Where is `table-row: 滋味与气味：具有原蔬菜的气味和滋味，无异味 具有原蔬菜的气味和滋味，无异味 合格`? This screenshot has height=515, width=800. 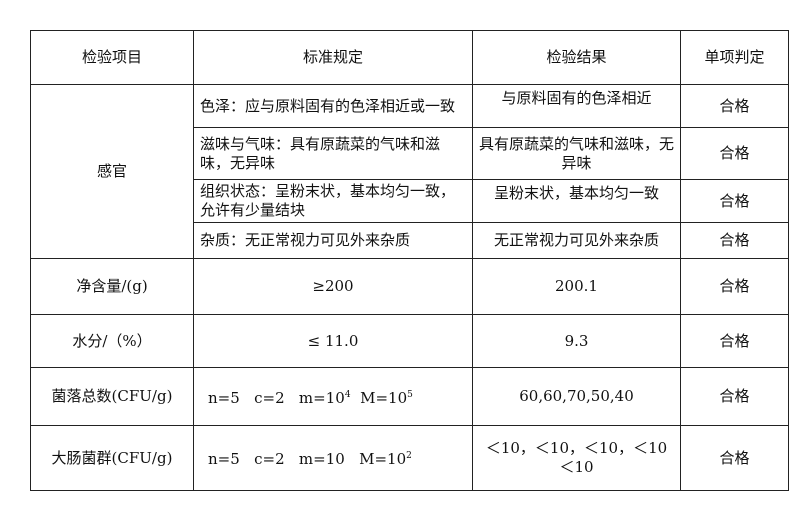 table-row: 滋味与气味：具有原蔬菜的气味和滋味，无异味 具有原蔬菜的气味和滋味，无异味 合格 is located at coordinates (410, 153).